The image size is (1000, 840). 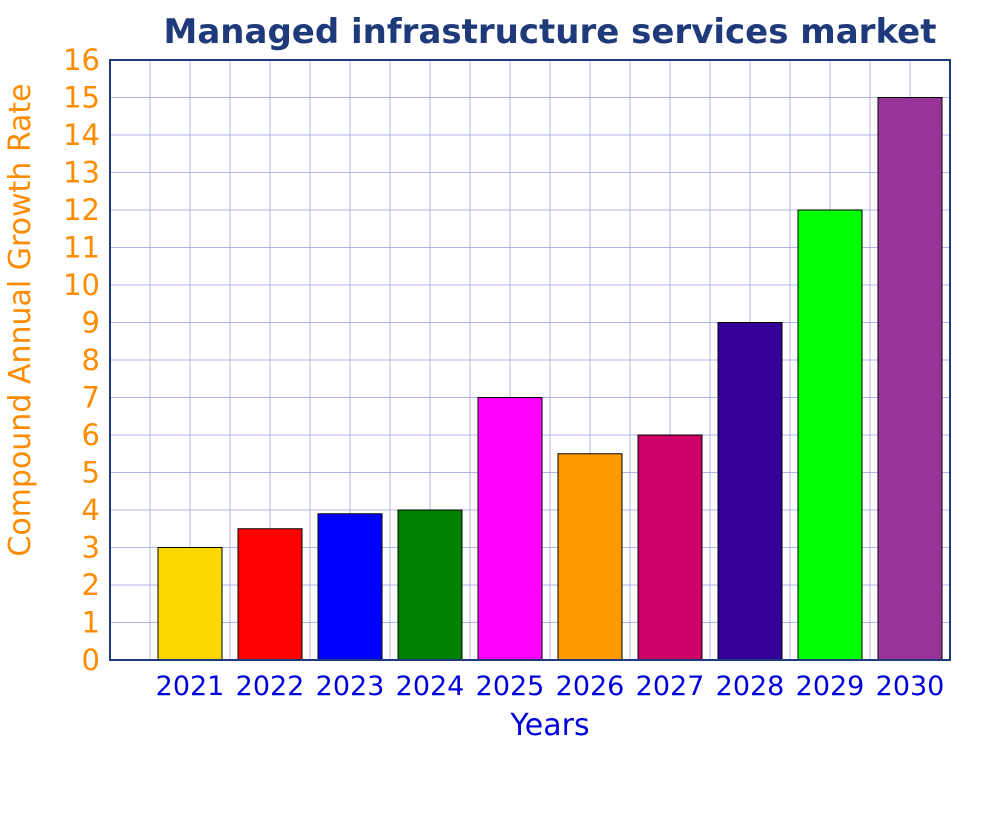 I want to click on y-tick-label: 9, so click(x=91, y=323).